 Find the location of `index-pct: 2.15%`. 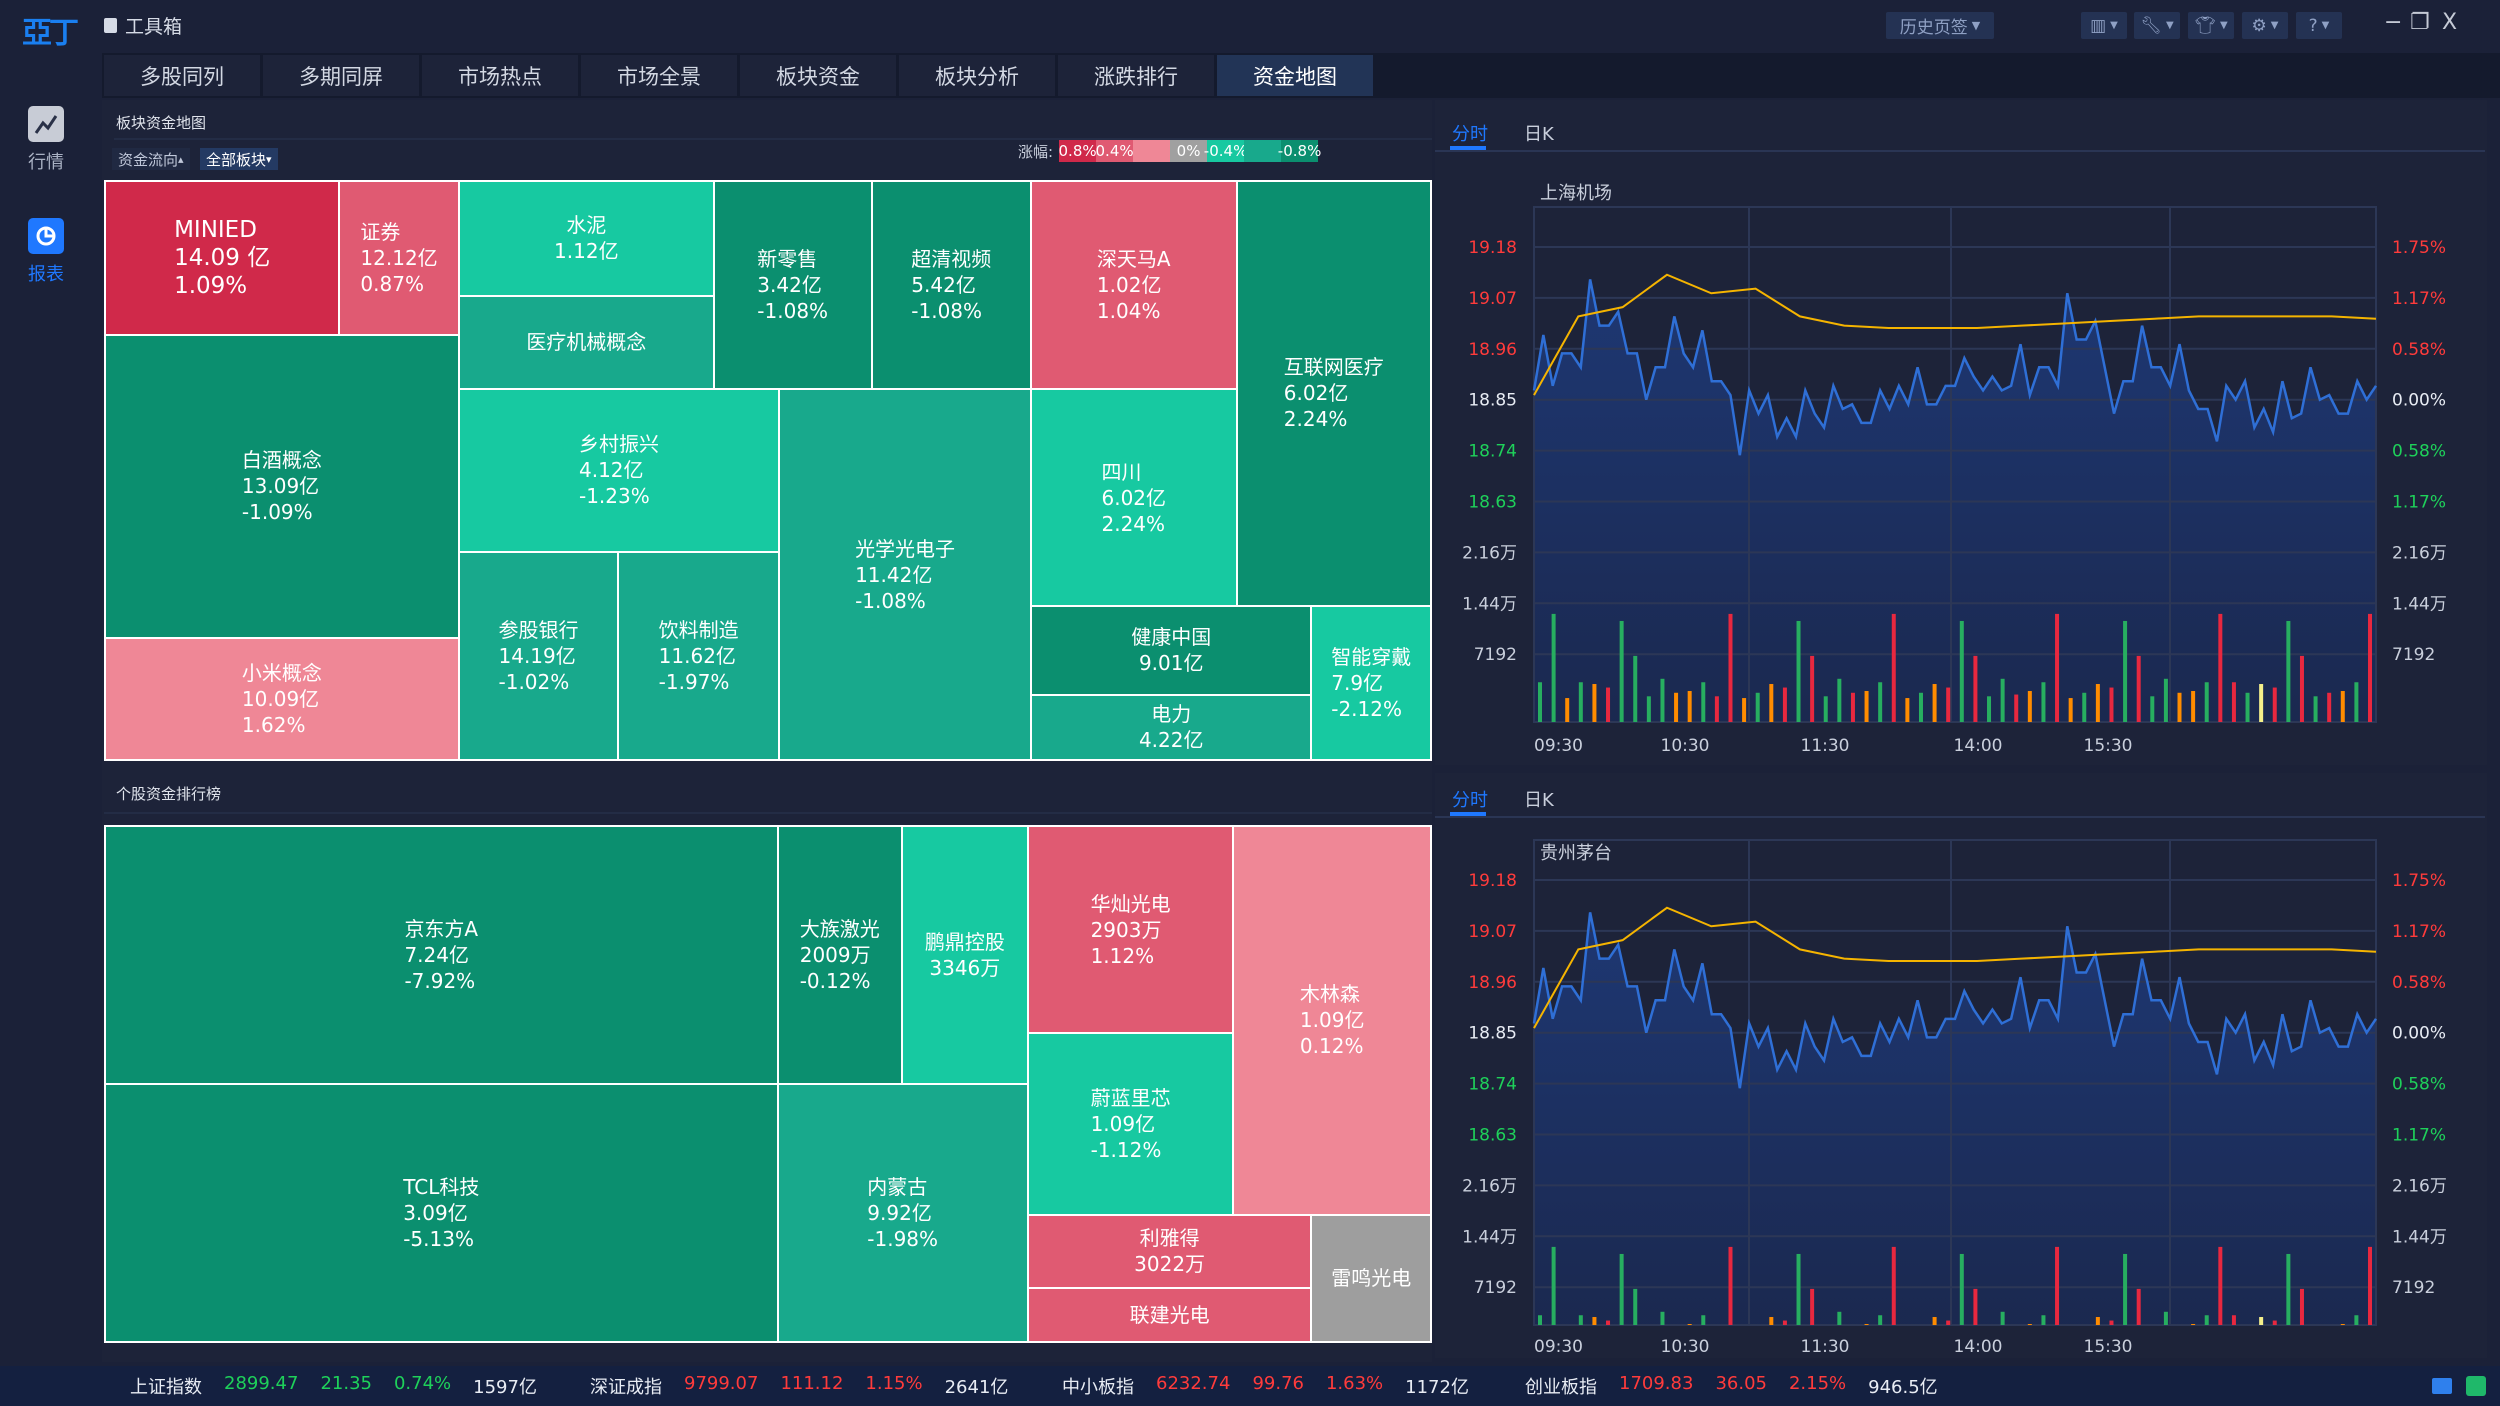

index-pct: 2.15% is located at coordinates (1817, 1383).